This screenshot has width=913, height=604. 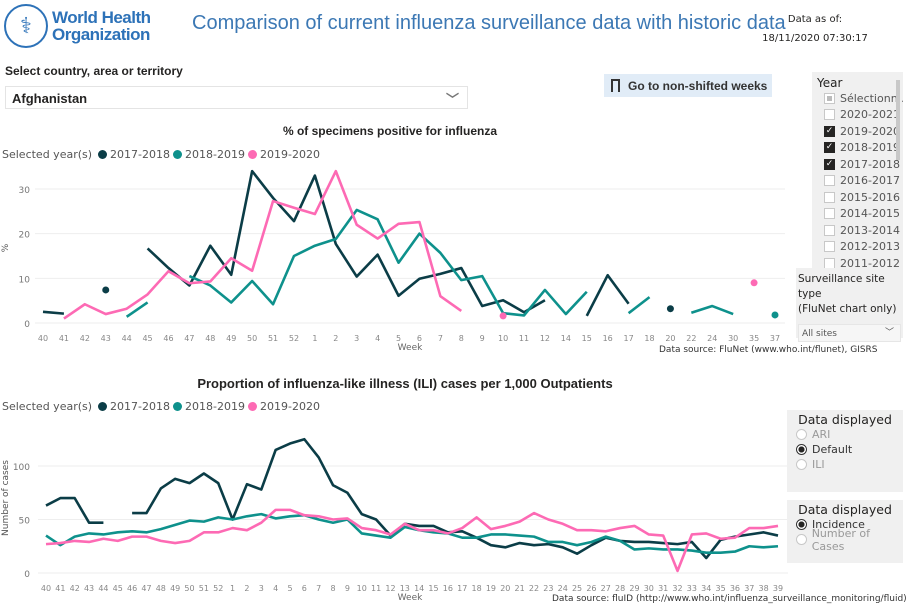 What do you see at coordinates (27, 325) in the screenshot?
I see `y-tick-label: 0` at bounding box center [27, 325].